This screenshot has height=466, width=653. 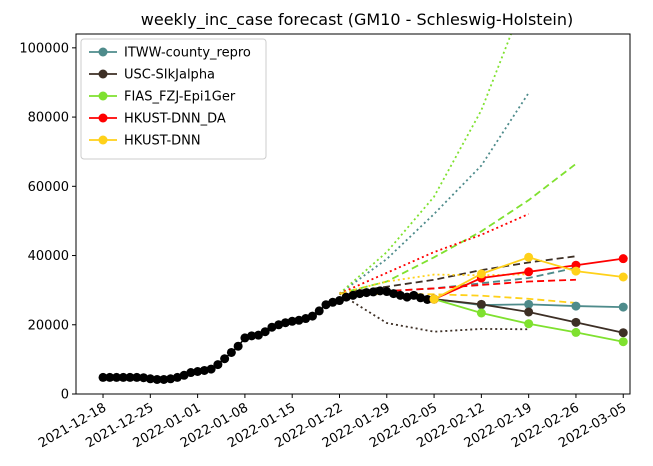 What do you see at coordinates (65, 395) in the screenshot?
I see `y-tick-label: 0` at bounding box center [65, 395].